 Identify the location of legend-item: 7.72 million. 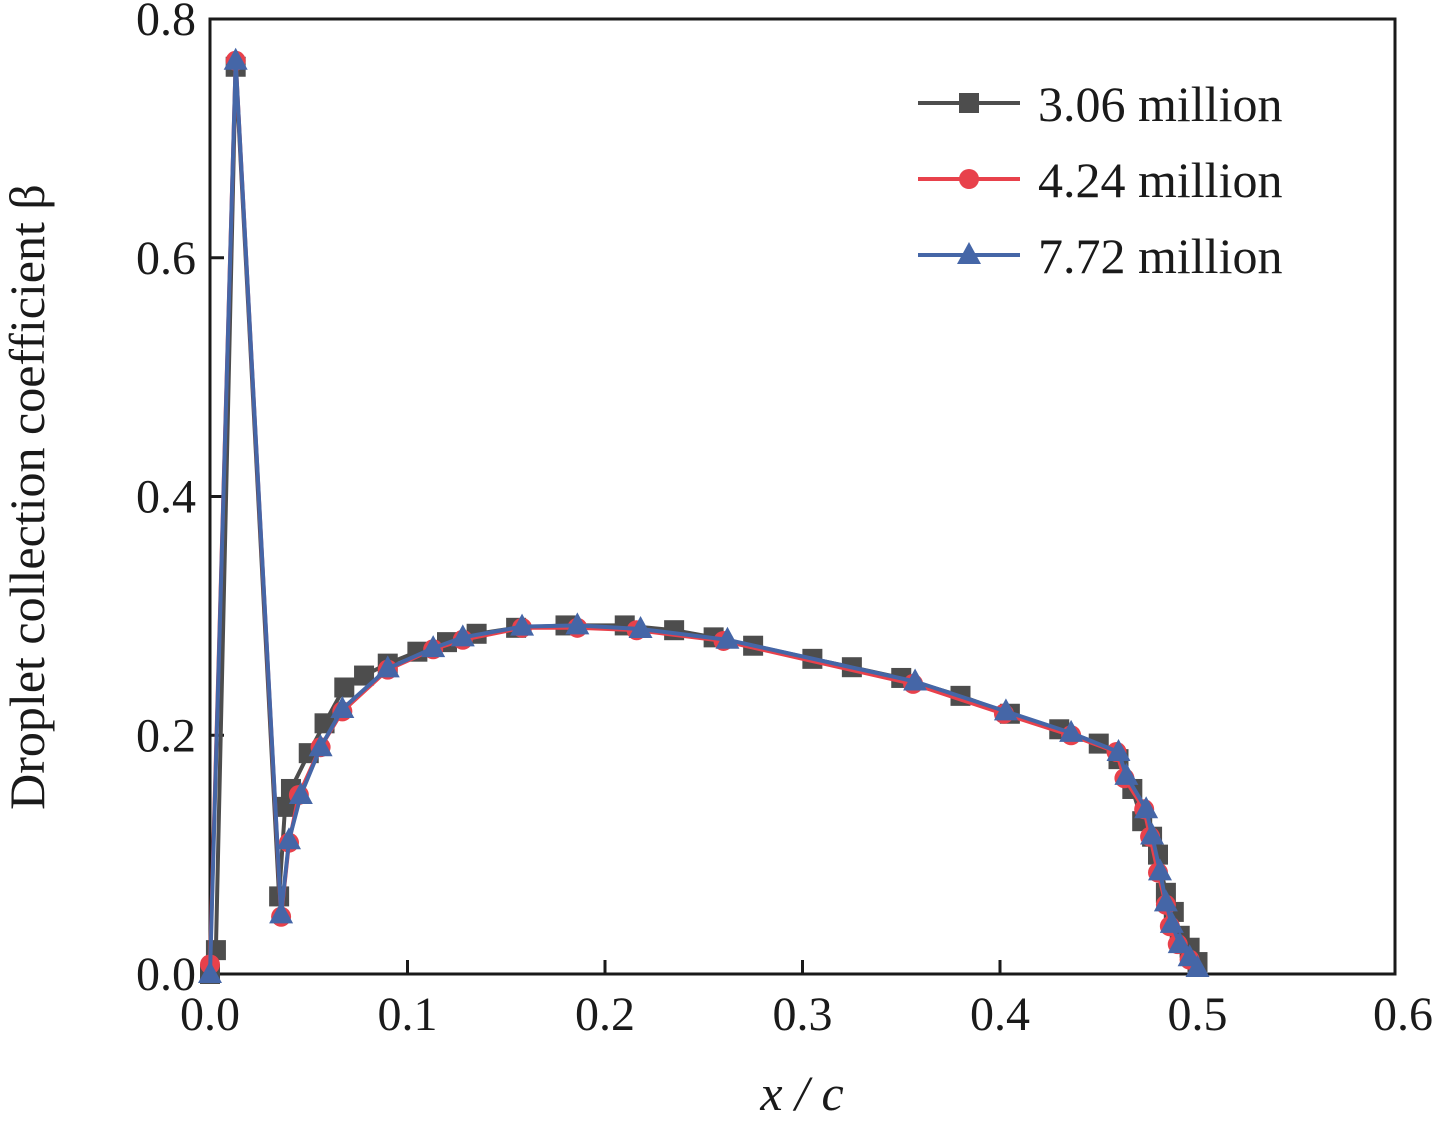
(1100, 256).